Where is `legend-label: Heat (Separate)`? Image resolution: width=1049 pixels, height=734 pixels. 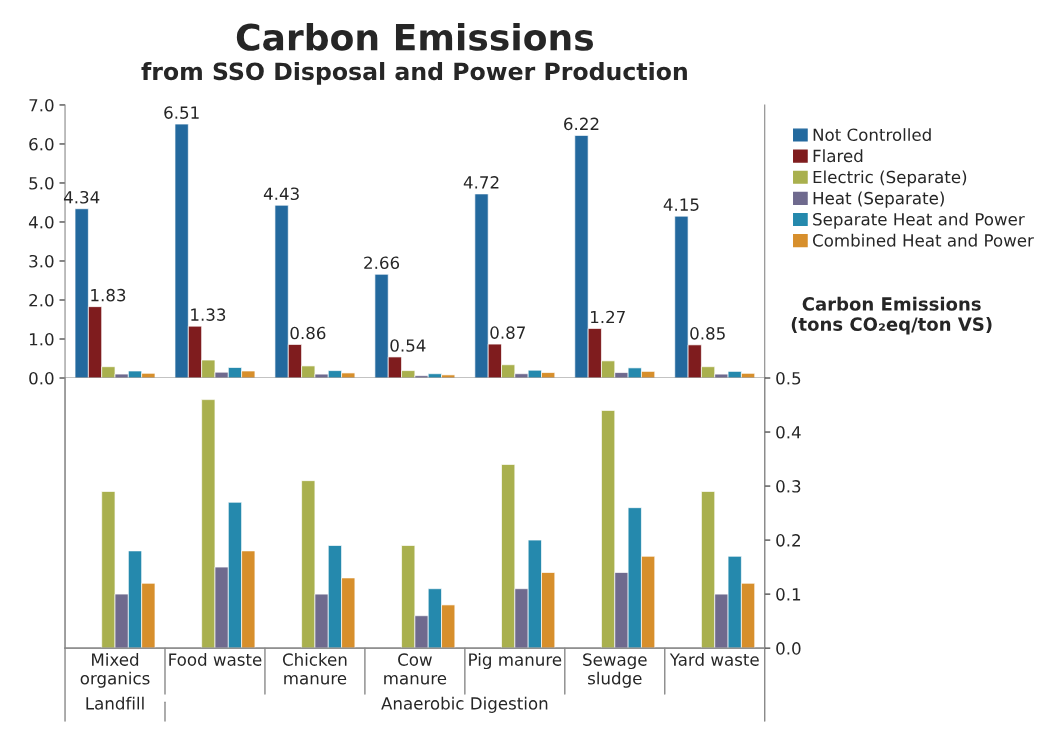
legend-label: Heat (Separate) is located at coordinates (878, 199).